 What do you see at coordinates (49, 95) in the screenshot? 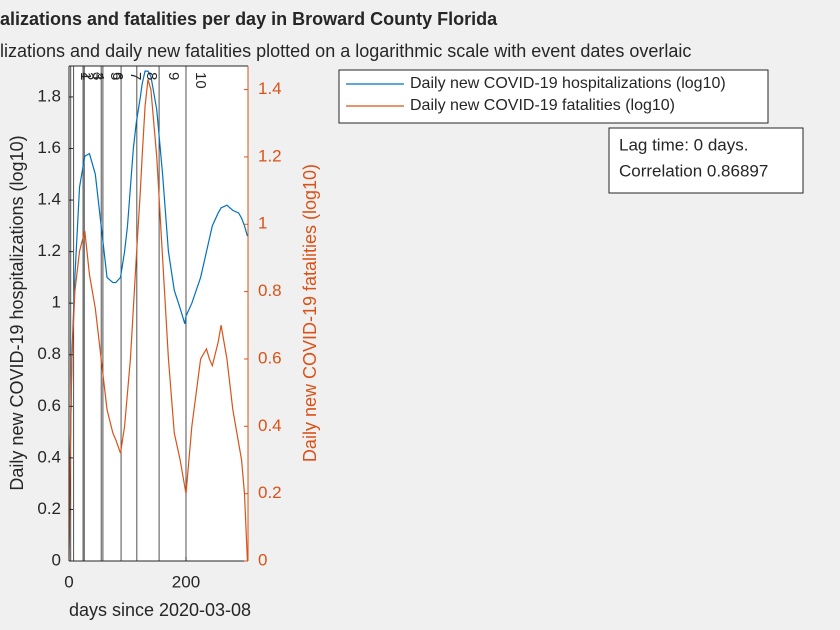
I see `y-tick-label: 1.8` at bounding box center [49, 95].